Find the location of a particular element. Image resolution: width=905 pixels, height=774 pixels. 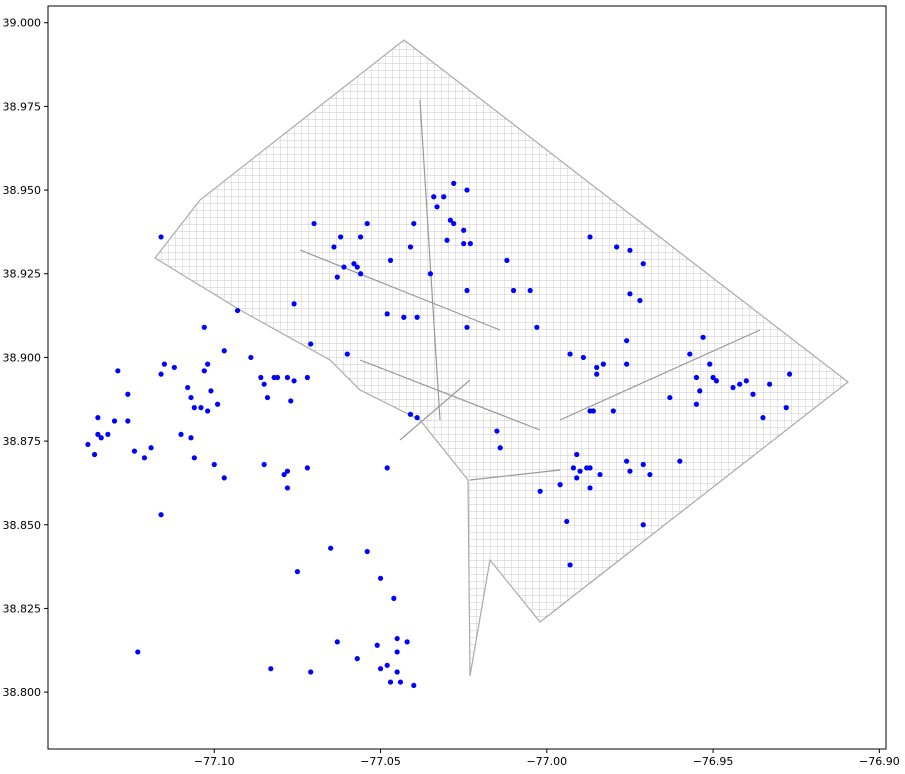

x-tick-label: −76.95 is located at coordinates (713, 761).